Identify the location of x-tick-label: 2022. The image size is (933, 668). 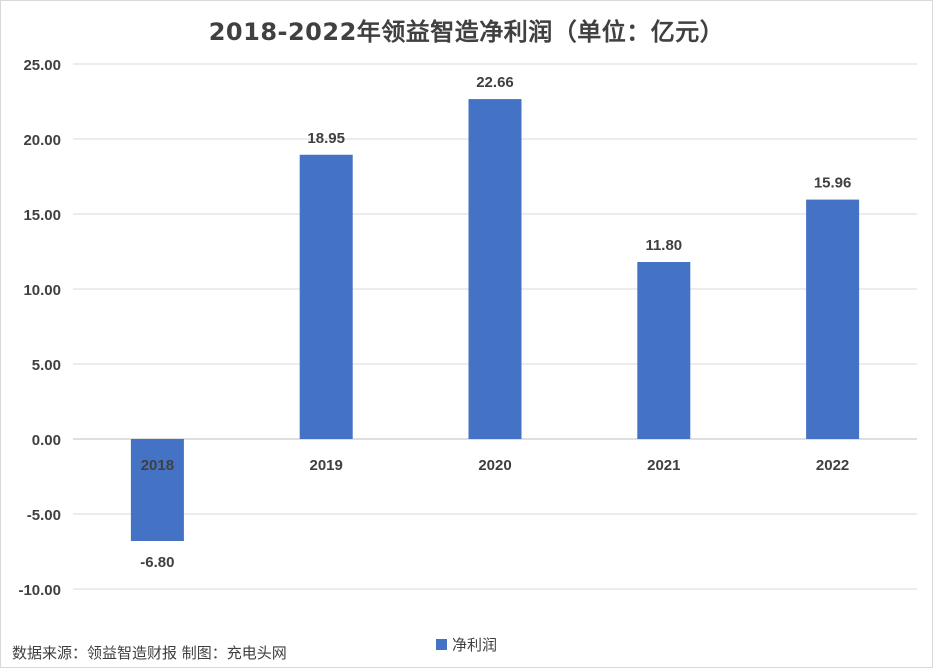
(832, 465).